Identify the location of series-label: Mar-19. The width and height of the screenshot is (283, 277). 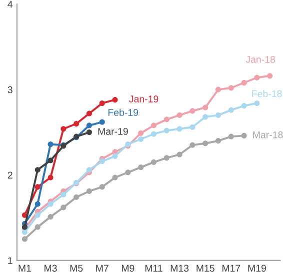
(113, 131).